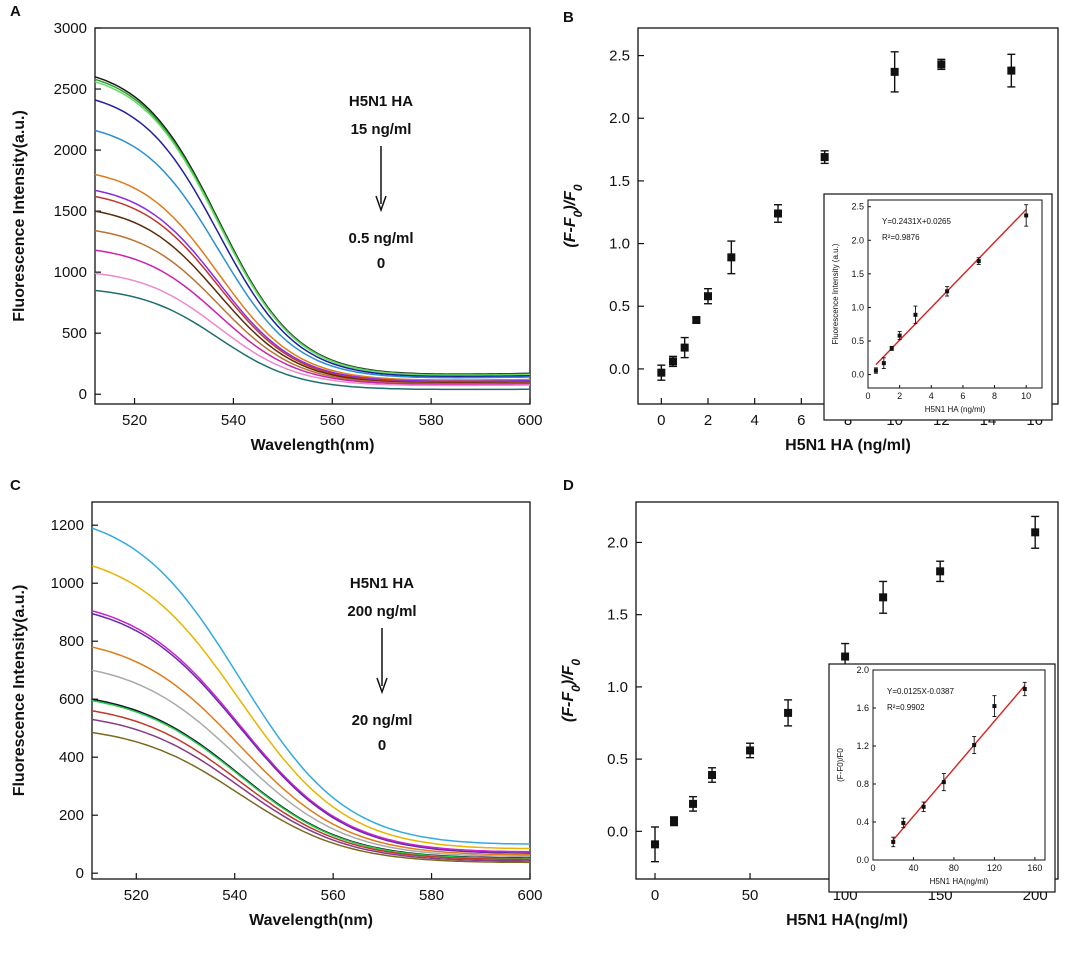 The height and width of the screenshot is (953, 1084). I want to click on inset-x-axis-title: H5N1 HA(ng/ml), so click(959, 881).